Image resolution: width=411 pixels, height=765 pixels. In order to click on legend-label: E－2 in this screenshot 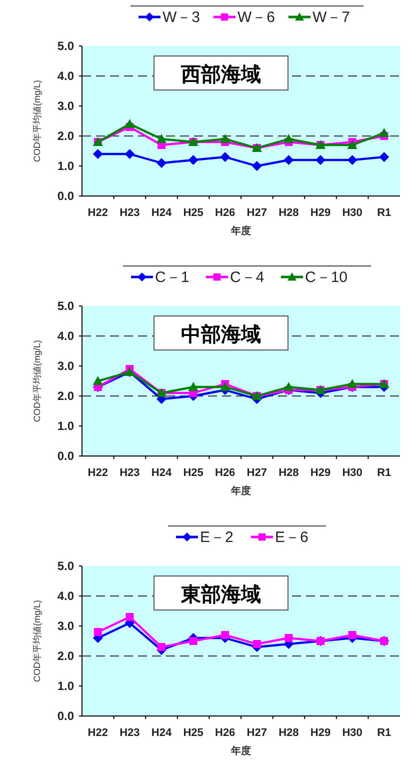, I will do `click(217, 537)`.